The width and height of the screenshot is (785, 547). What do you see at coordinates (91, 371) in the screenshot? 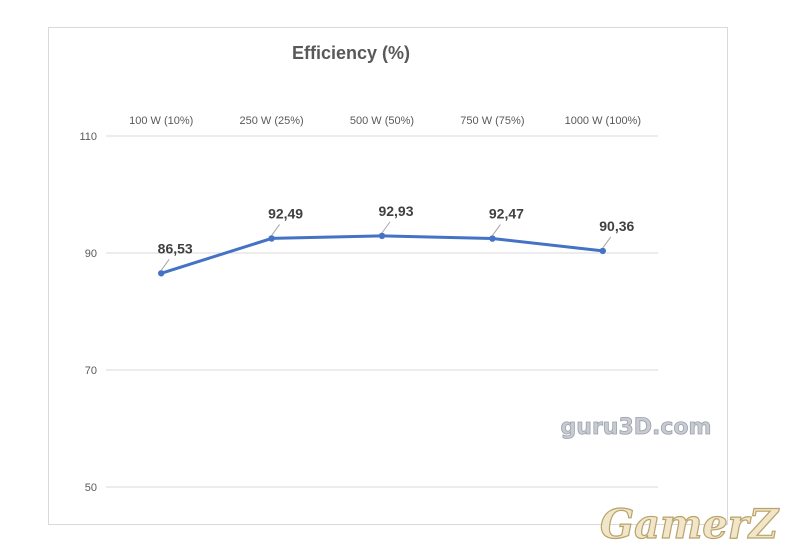
I see `y-tick-label: 70` at bounding box center [91, 371].